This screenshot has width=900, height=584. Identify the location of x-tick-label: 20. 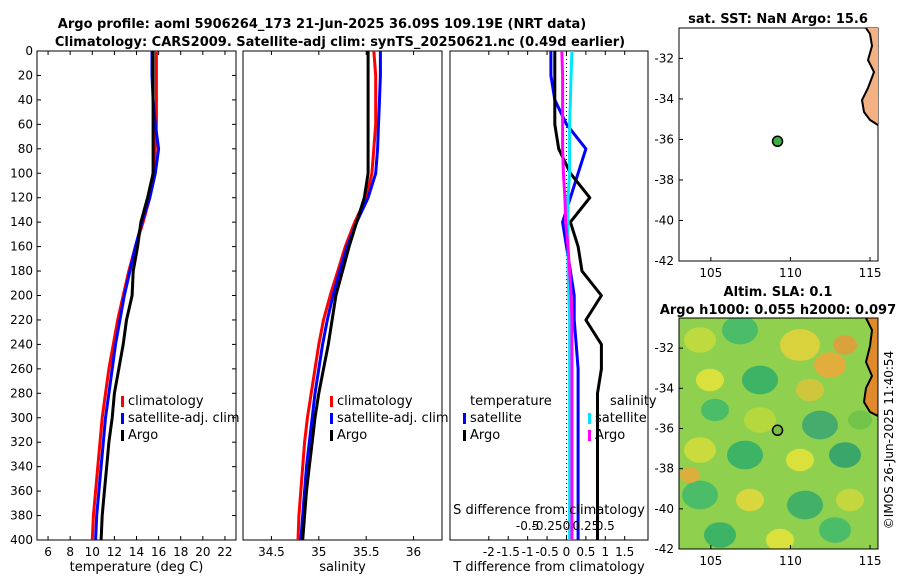
(202, 552).